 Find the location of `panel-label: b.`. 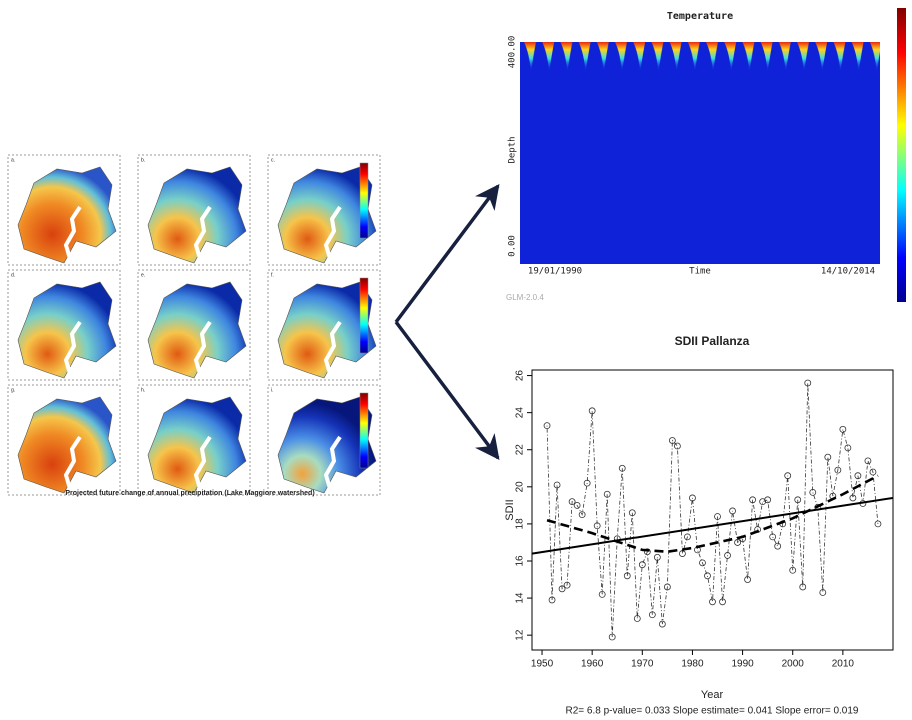

panel-label: b. is located at coordinates (143, 160).